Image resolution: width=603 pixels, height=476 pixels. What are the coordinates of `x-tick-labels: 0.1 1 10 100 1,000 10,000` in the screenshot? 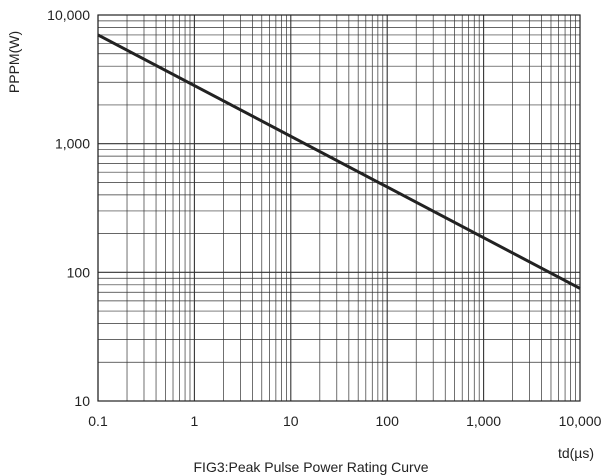 It's located at (344, 421).